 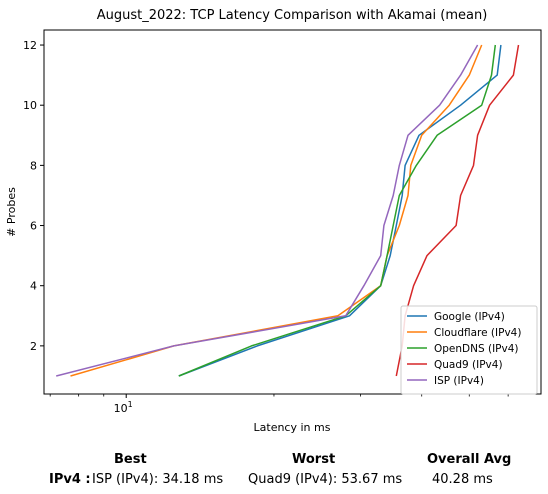 I want to click on legend-box, so click(x=469, y=350).